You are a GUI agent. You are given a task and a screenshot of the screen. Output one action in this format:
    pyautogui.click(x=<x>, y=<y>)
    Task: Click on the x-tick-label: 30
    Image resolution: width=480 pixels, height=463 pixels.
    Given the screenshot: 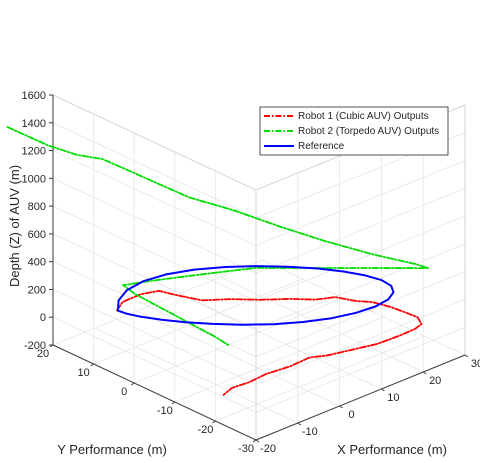 What is the action you would take?
    pyautogui.click(x=475, y=364)
    